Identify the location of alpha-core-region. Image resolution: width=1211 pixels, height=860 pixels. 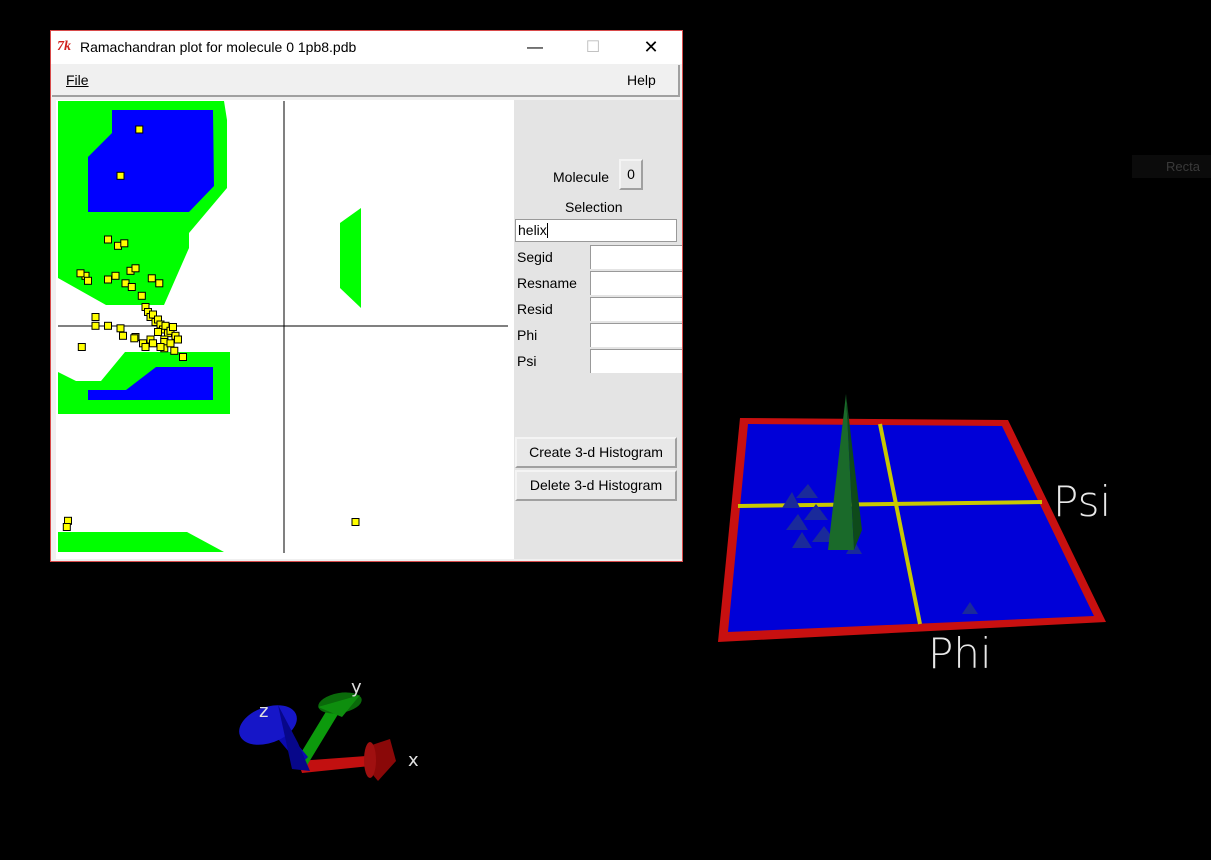
(150, 383).